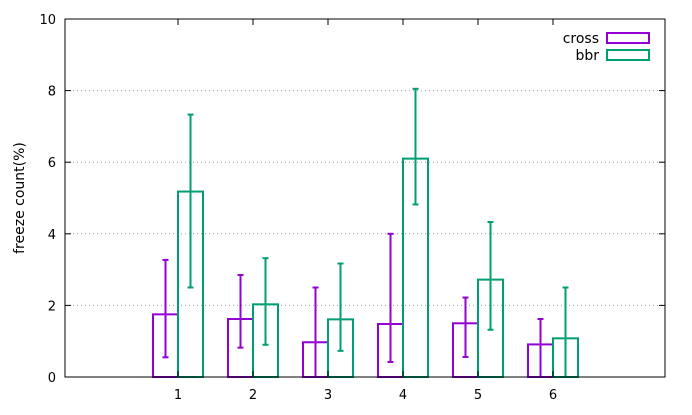 The height and width of the screenshot is (415, 692). Describe the element at coordinates (328, 395) in the screenshot. I see `x-tick-label: 3` at that location.